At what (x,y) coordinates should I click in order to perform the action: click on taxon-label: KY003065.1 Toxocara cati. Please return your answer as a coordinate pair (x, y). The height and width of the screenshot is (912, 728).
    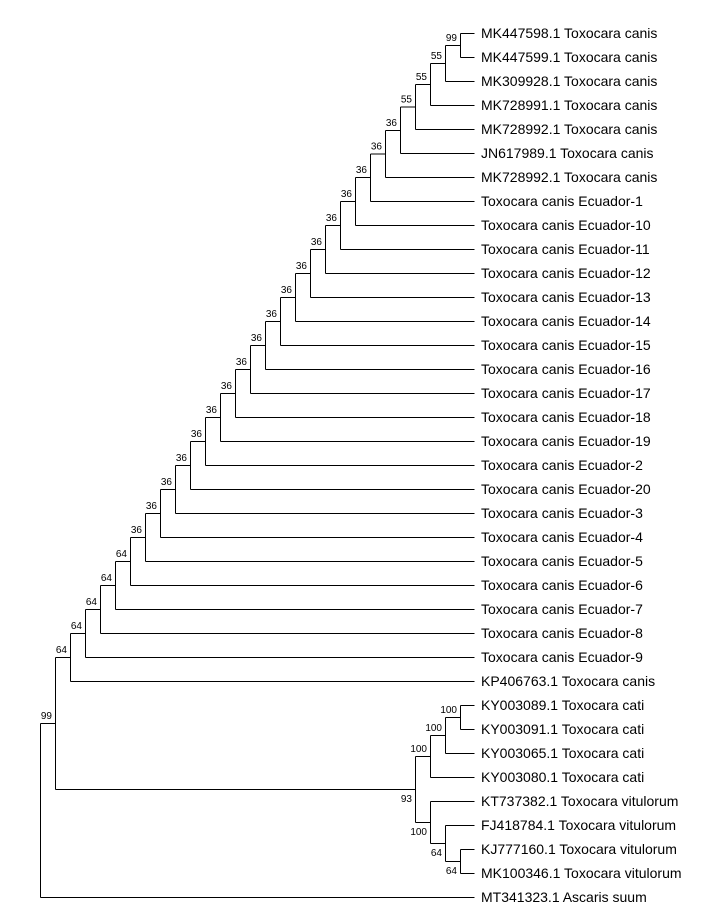
    Looking at the image, I should click on (562, 753).